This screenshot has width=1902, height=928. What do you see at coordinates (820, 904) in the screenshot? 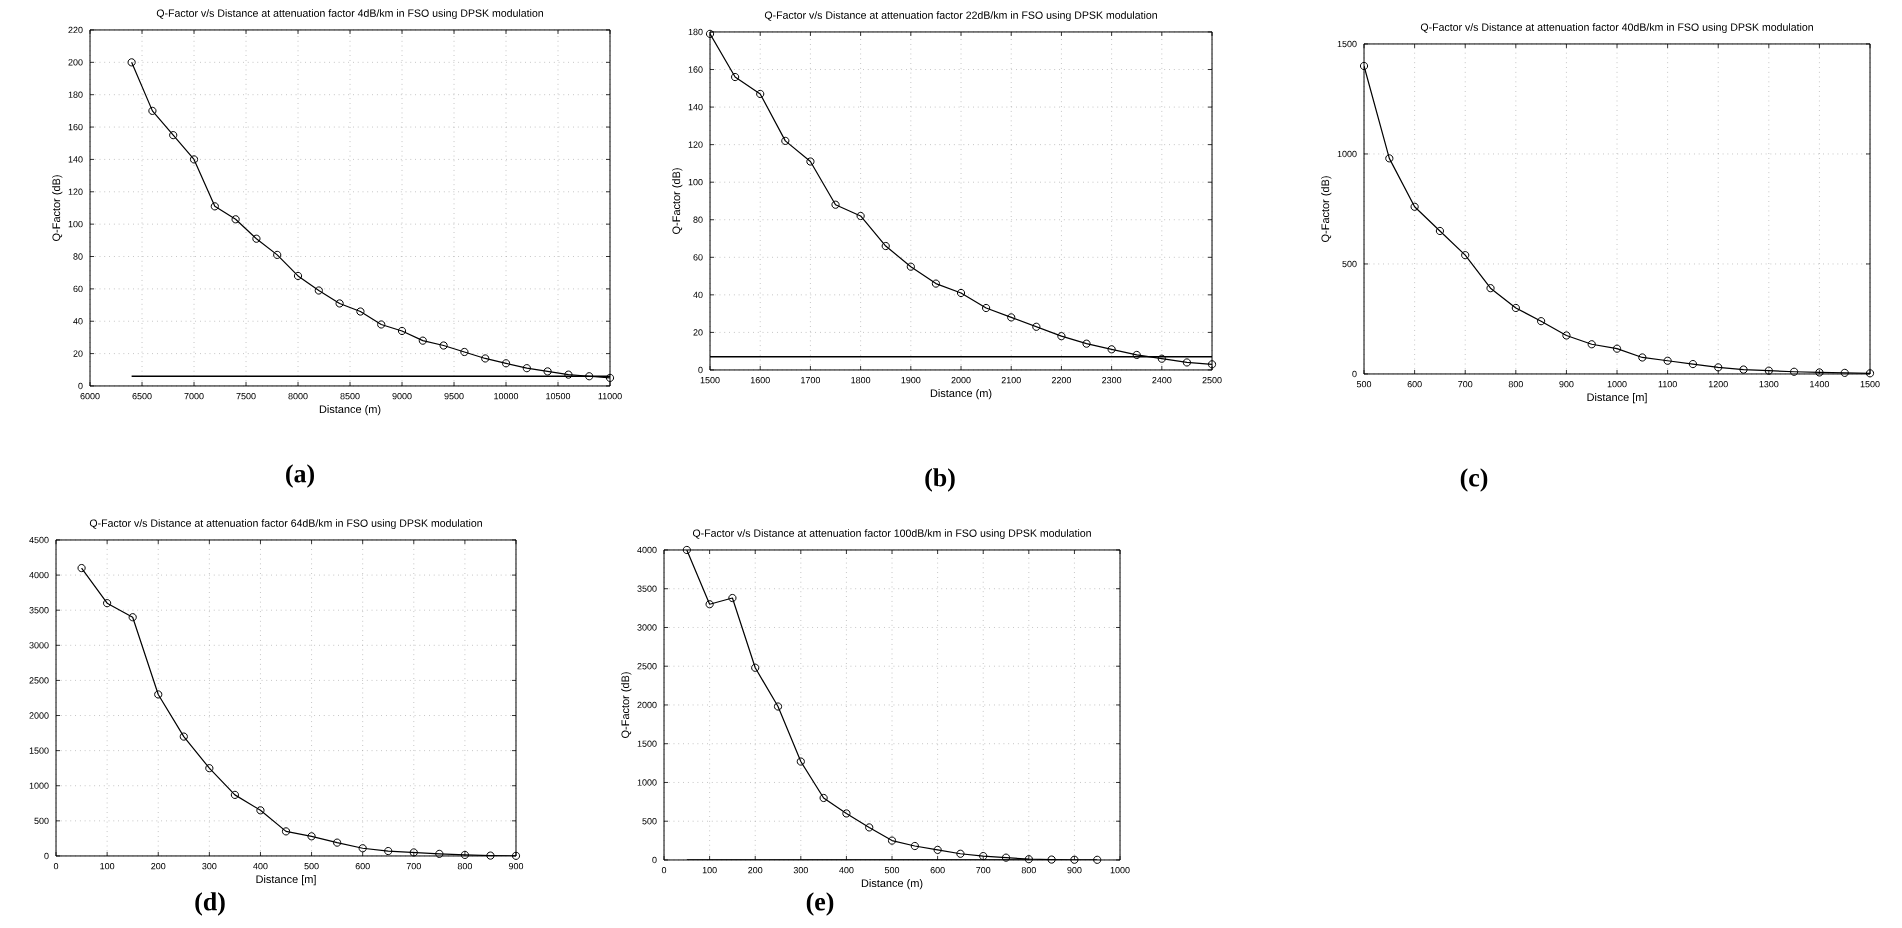
I see `text: (e)` at bounding box center [820, 904].